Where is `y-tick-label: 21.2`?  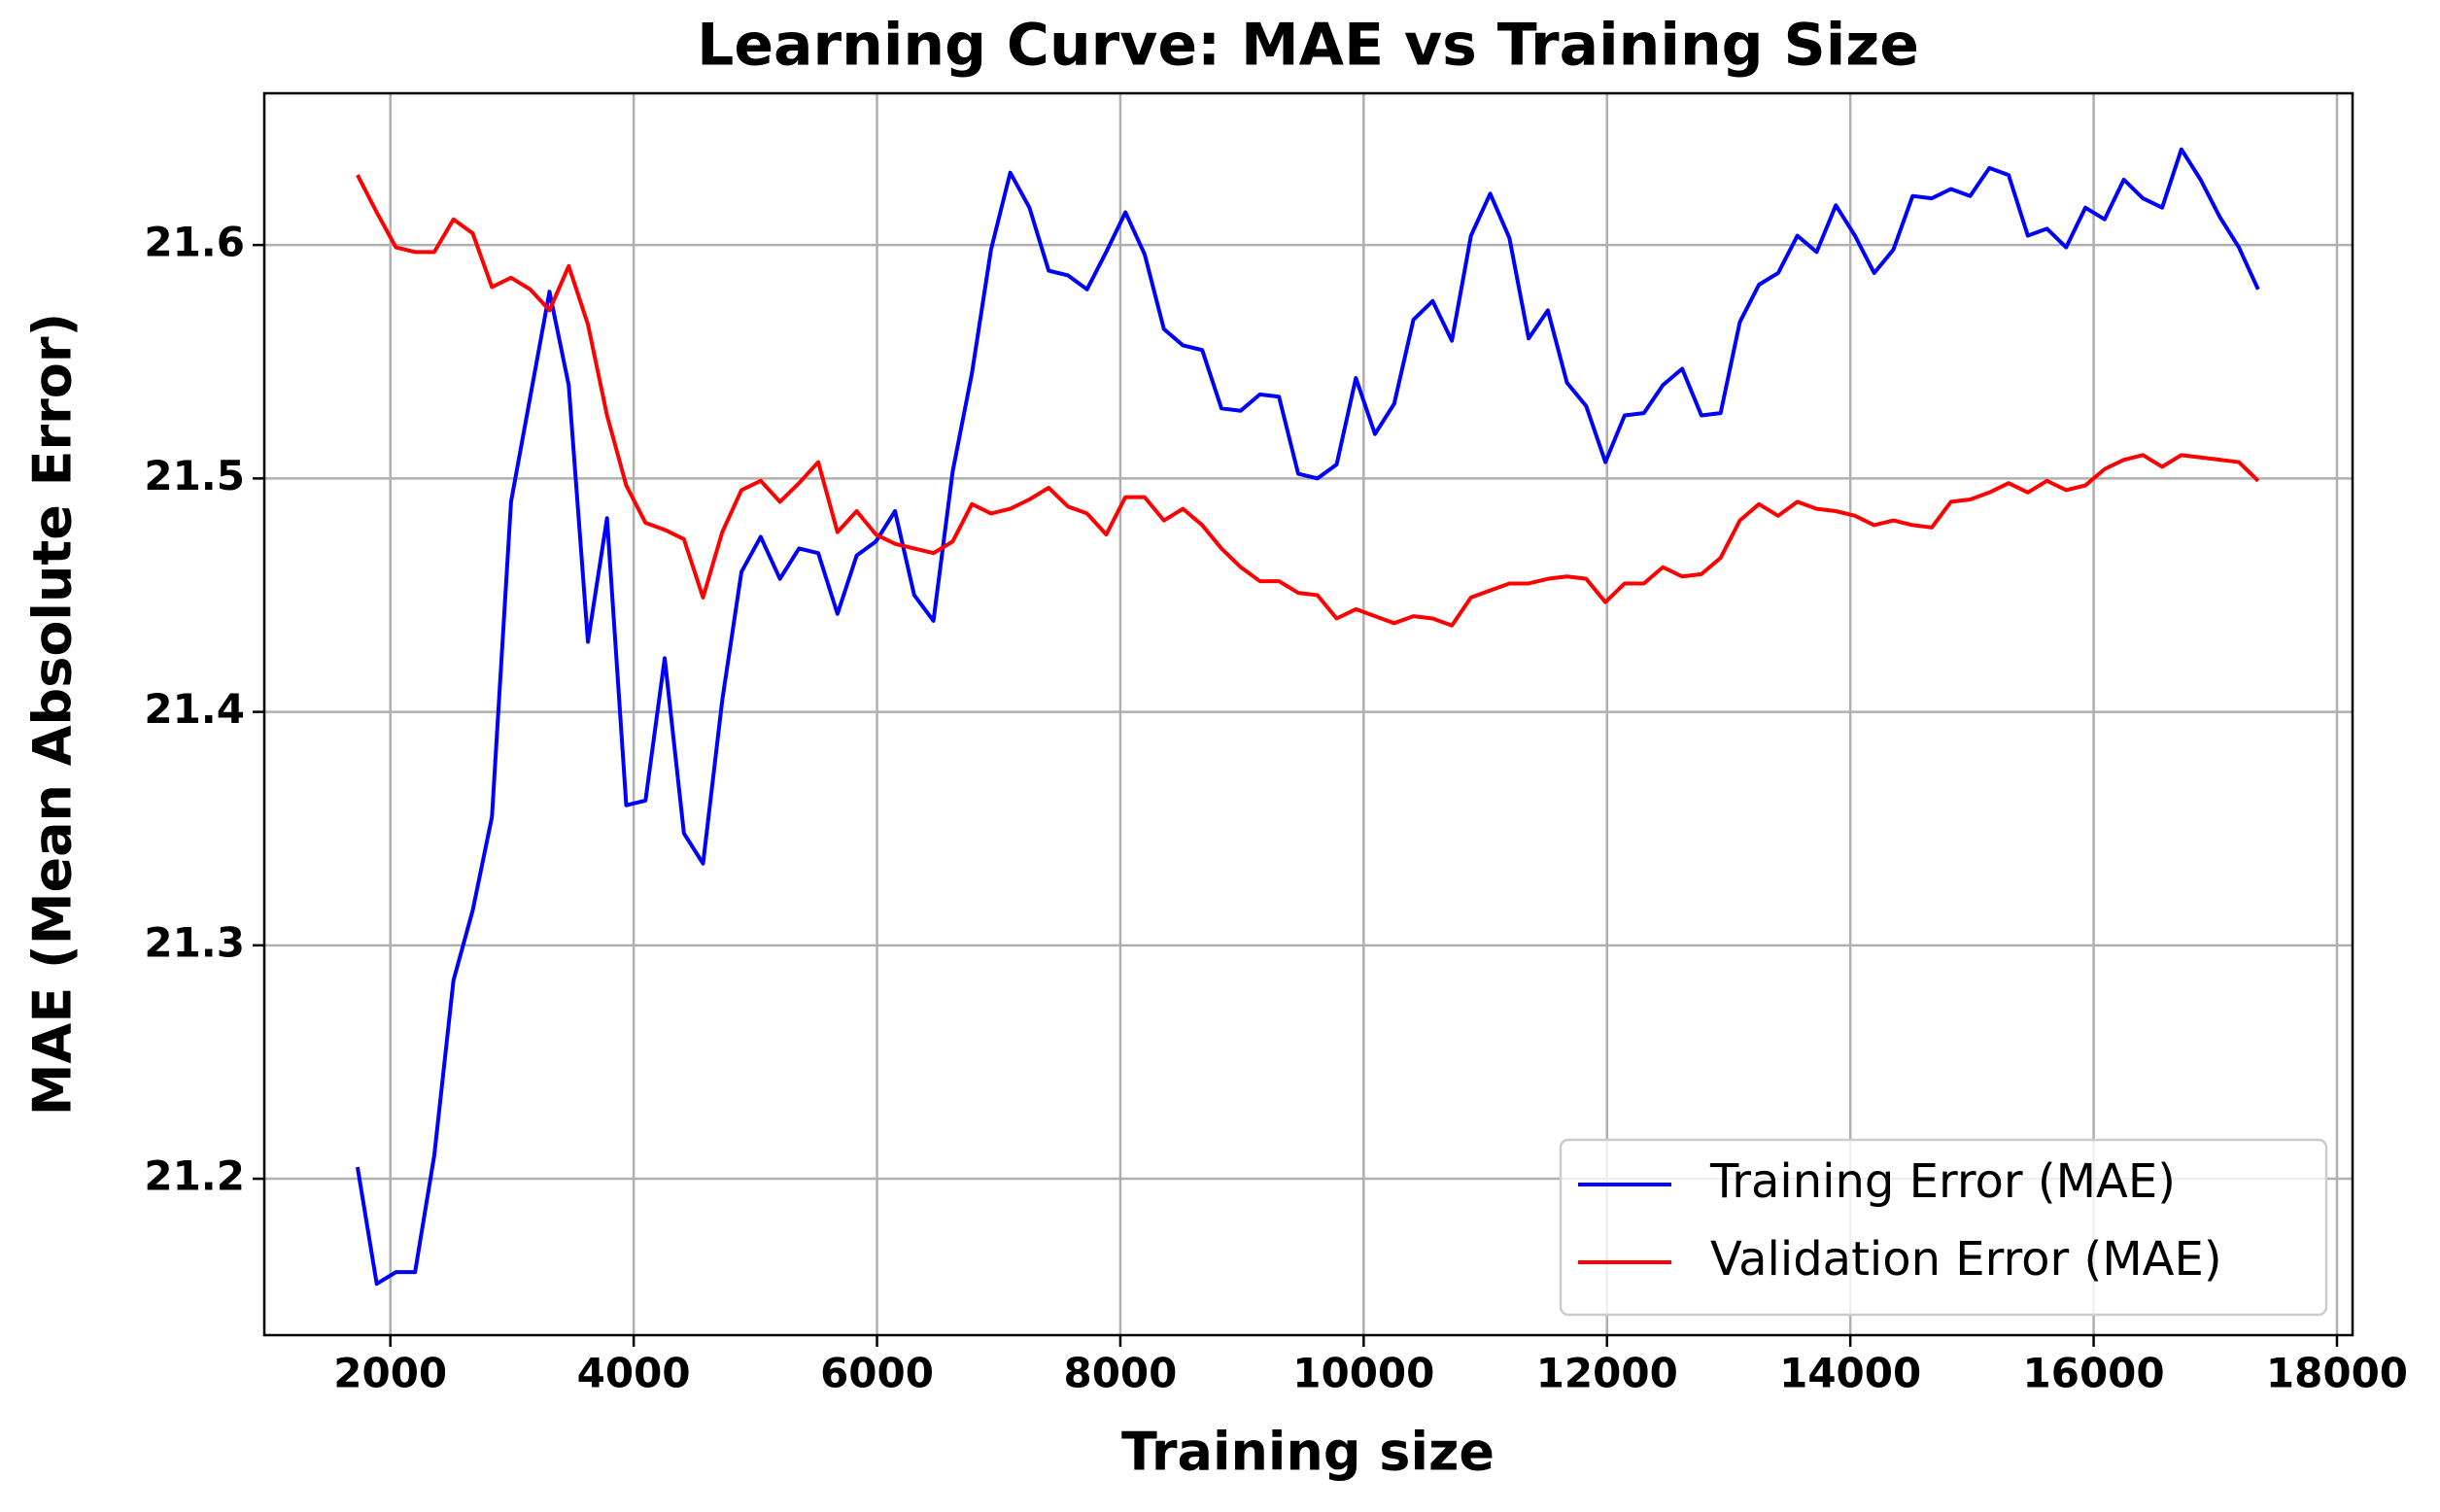 y-tick-label: 21.2 is located at coordinates (195, 1176).